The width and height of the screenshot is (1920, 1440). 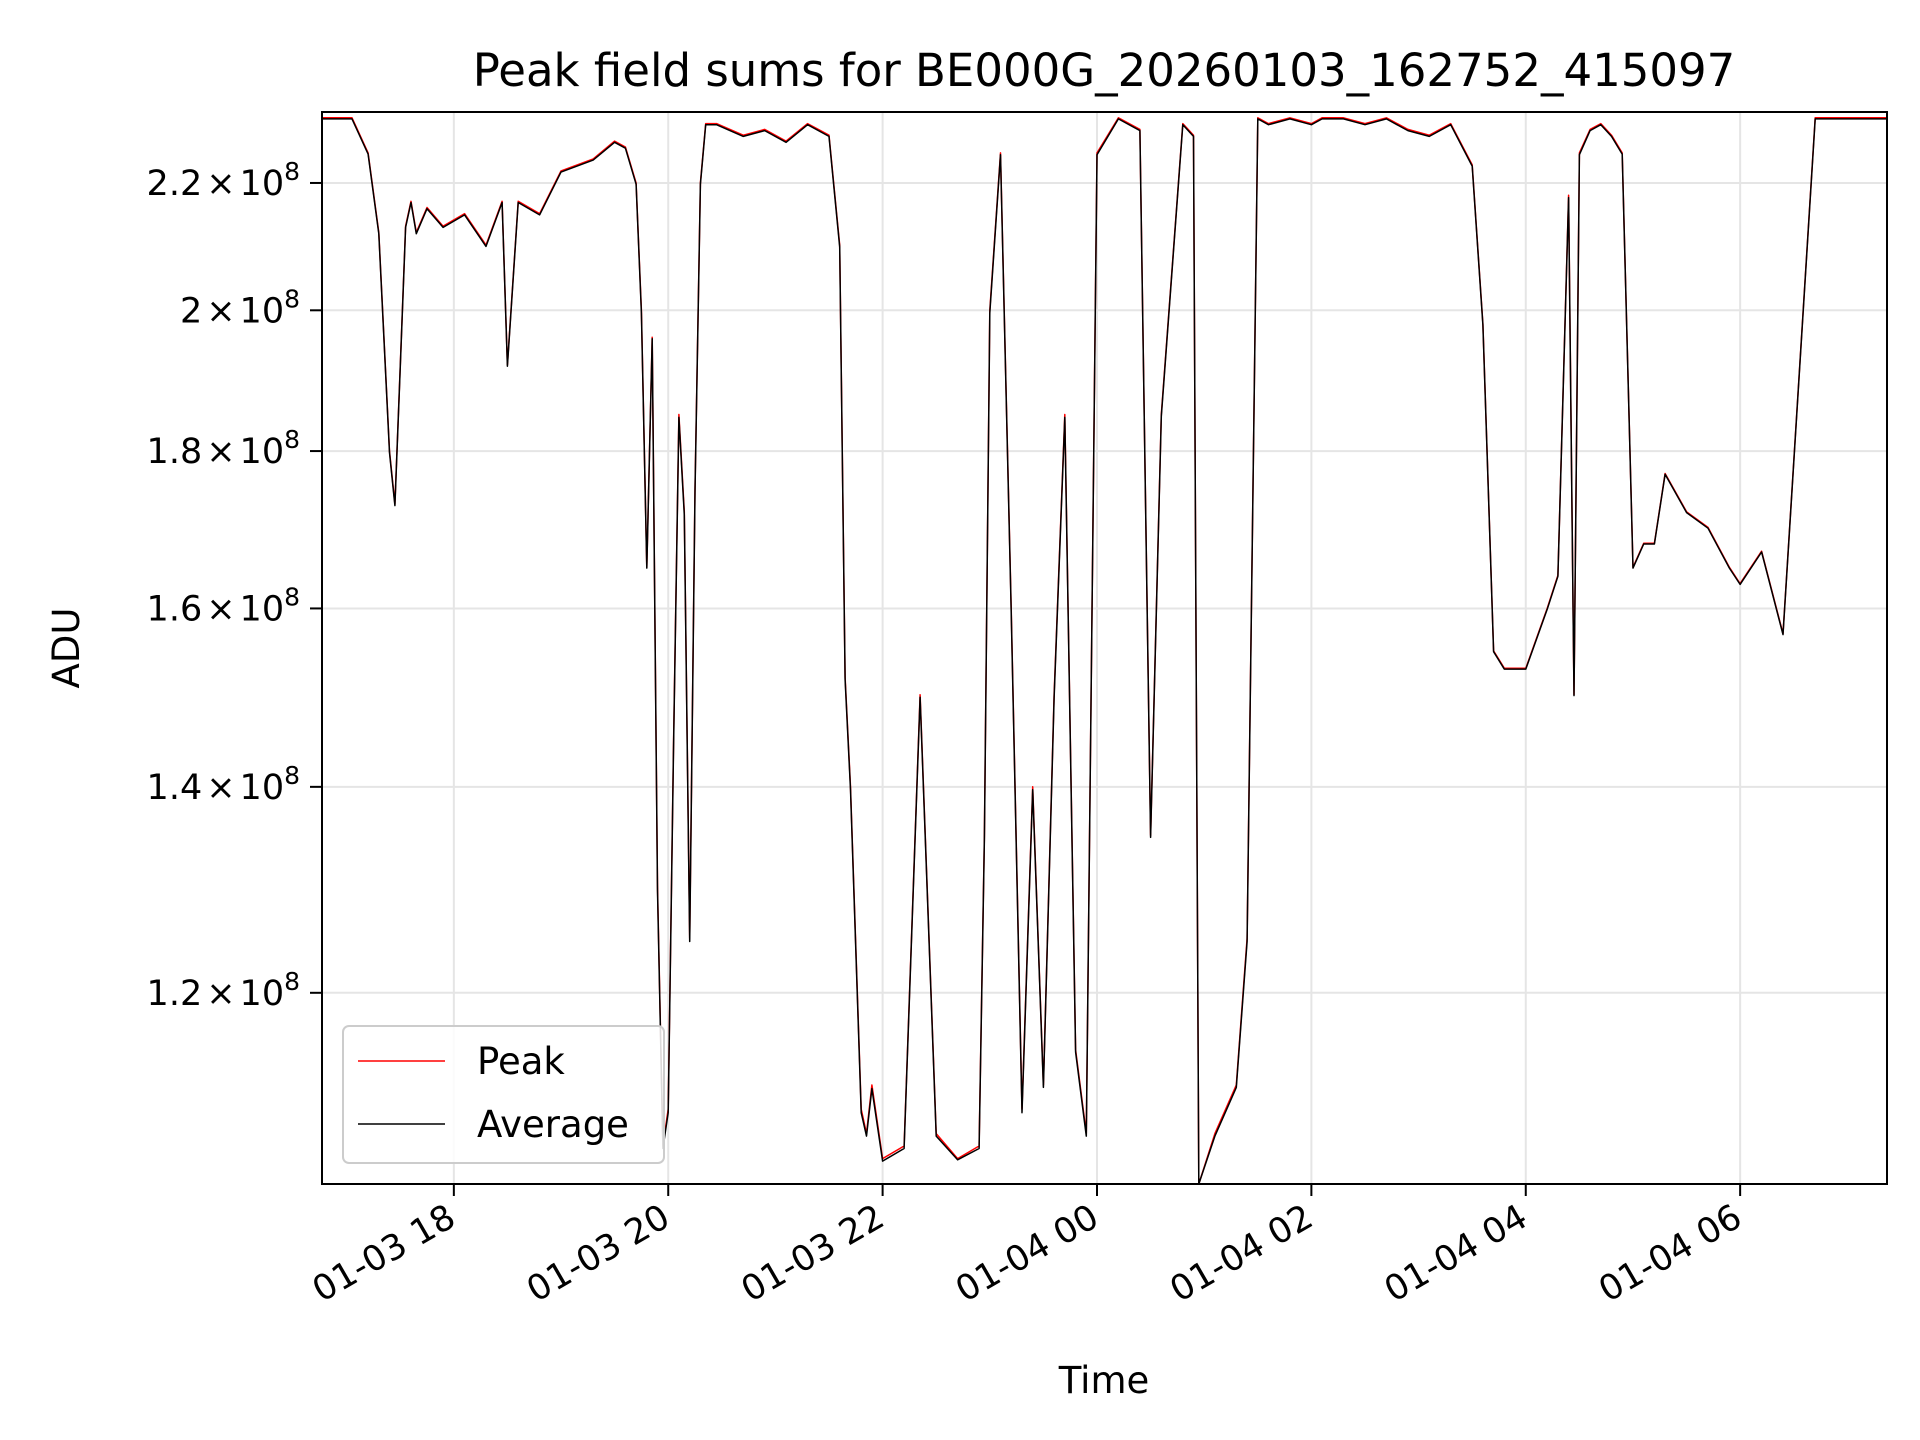 I want to click on x-axis-label: Time, so click(x=1104, y=1380).